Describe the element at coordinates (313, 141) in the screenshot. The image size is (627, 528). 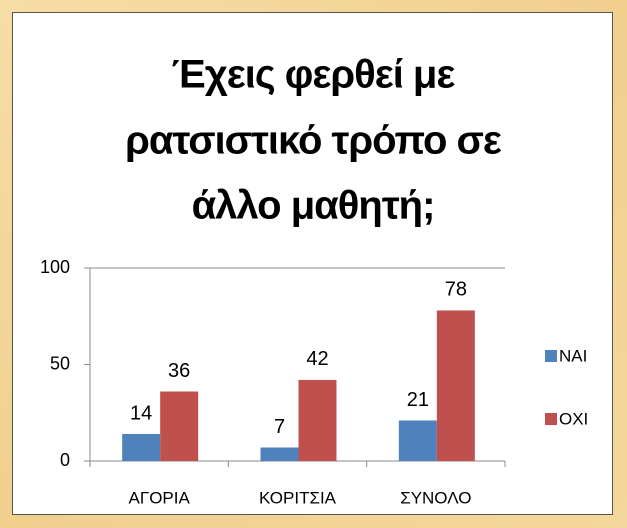
I see `chart-title: ρατσιστικό τρόπο σε` at that location.